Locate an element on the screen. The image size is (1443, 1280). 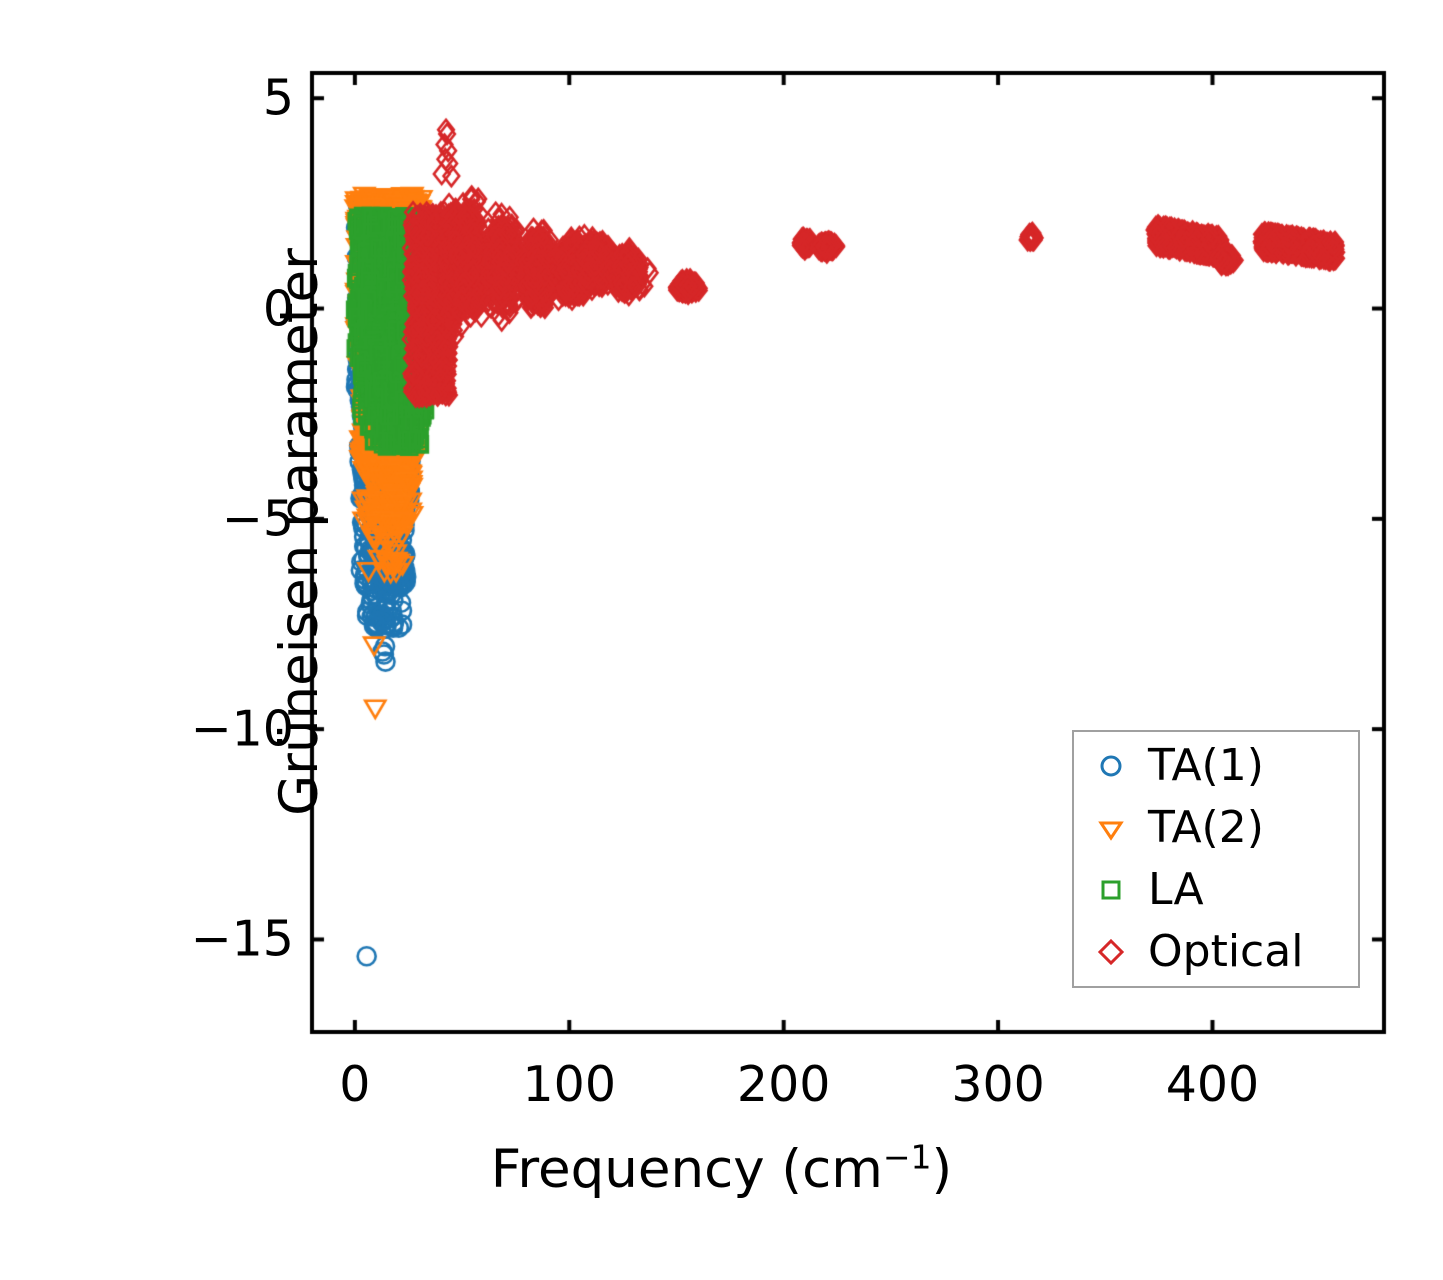
legend-item-ta1: TA(1) is located at coordinates (1216, 766).